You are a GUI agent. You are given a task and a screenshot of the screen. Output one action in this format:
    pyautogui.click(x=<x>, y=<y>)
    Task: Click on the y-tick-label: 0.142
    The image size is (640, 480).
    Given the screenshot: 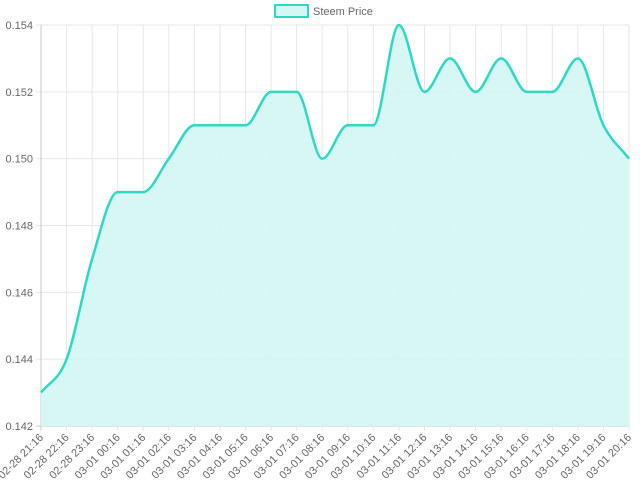 What is the action you would take?
    pyautogui.click(x=19, y=427)
    